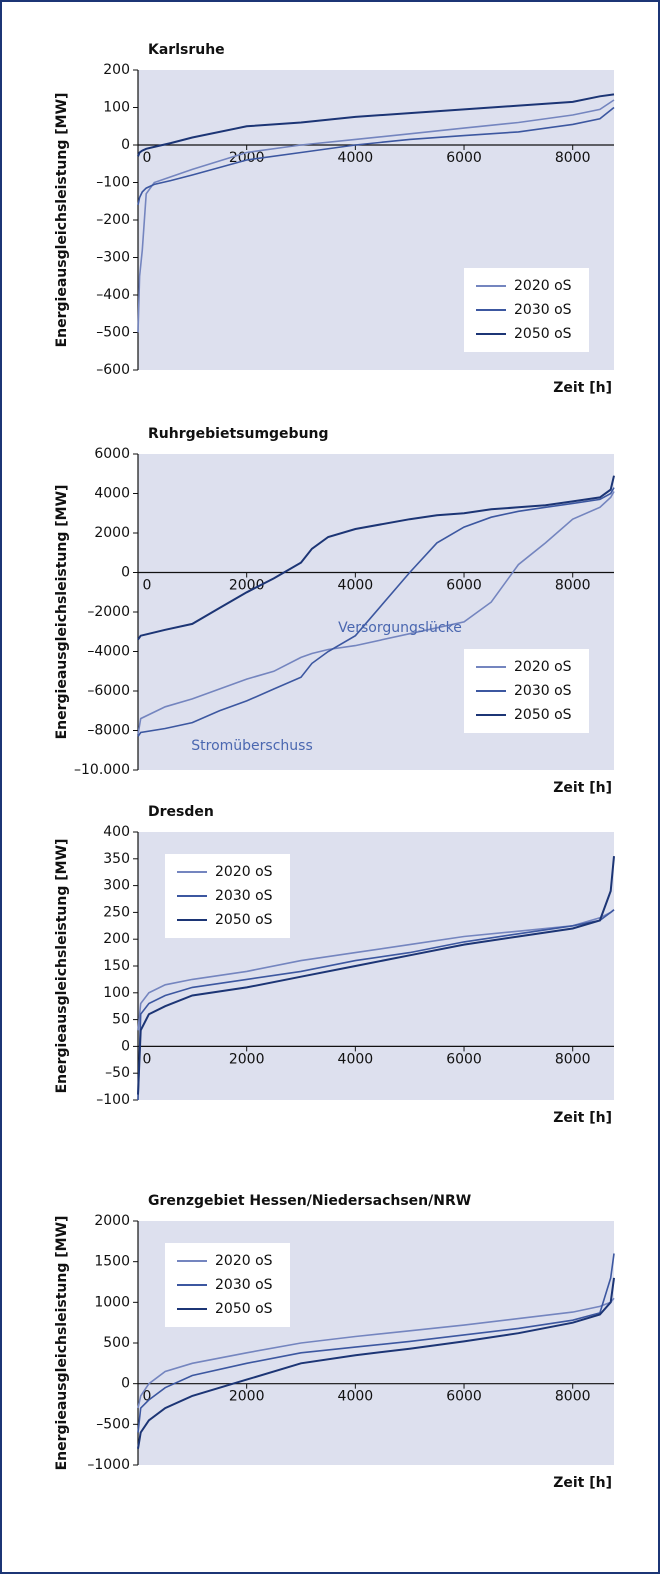 The width and height of the screenshot is (660, 1574). Describe the element at coordinates (181, 812) in the screenshot. I see `chart-title: Dresden` at that location.